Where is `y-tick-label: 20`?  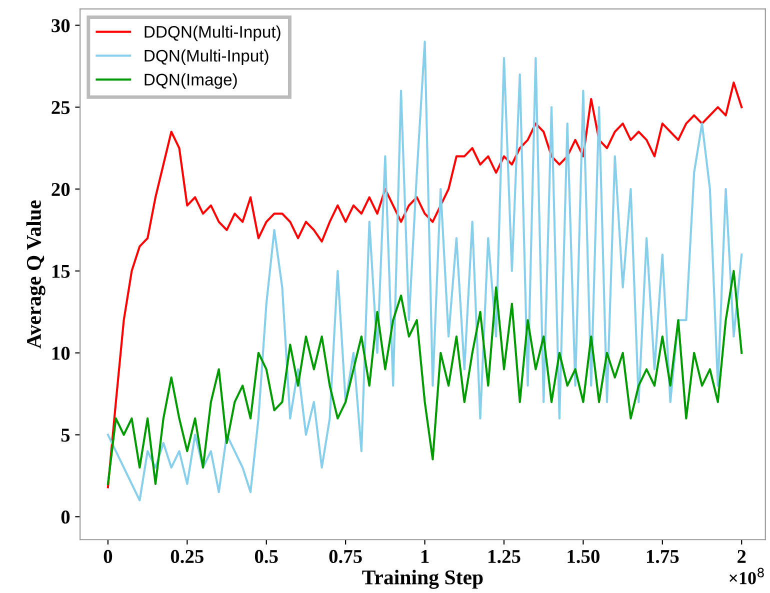 y-tick-label: 20 is located at coordinates (61, 189).